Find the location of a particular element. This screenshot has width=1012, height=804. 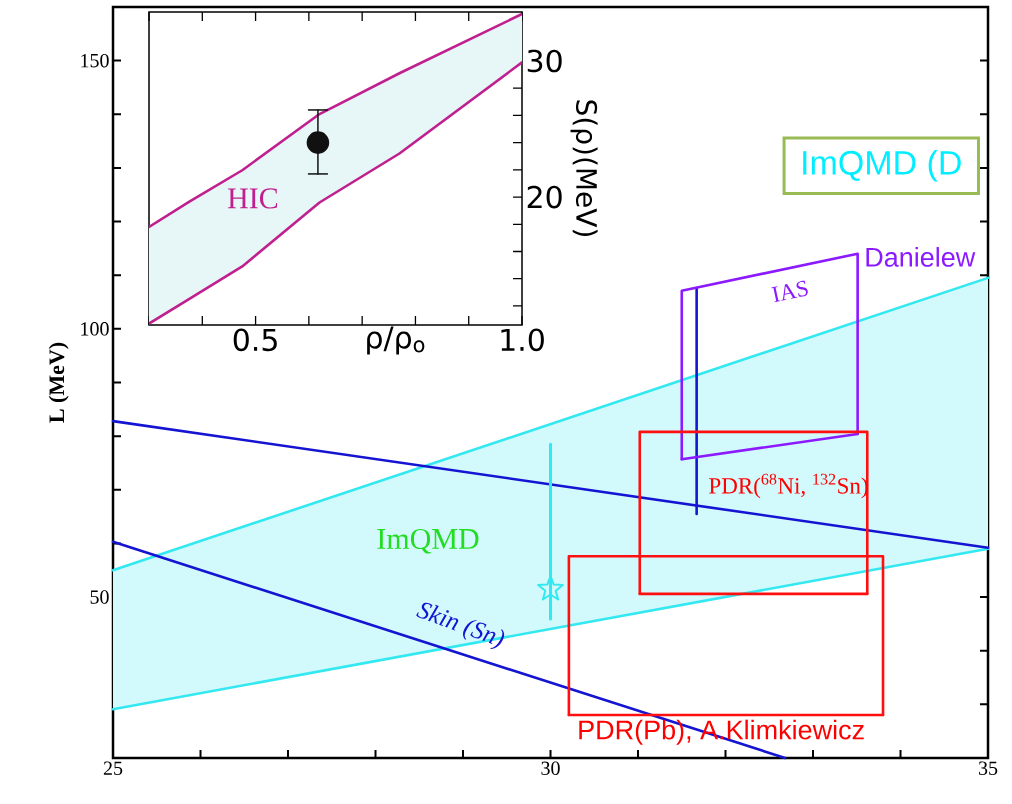

x-tick-label: 1.0 is located at coordinates (522, 340).